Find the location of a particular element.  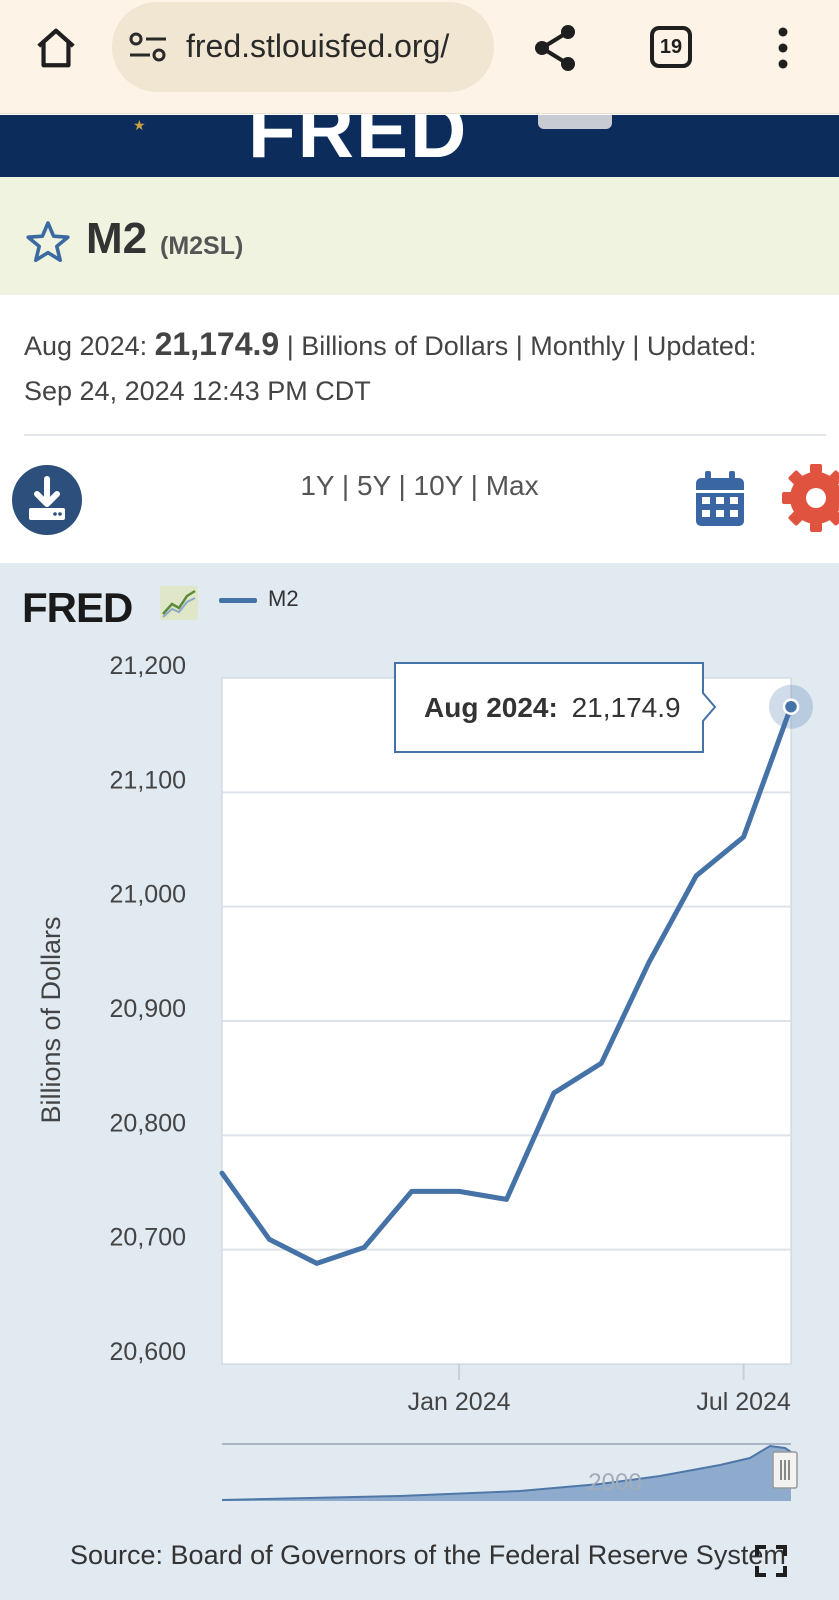

site-logo: FRED is located at coordinates (358, 144).